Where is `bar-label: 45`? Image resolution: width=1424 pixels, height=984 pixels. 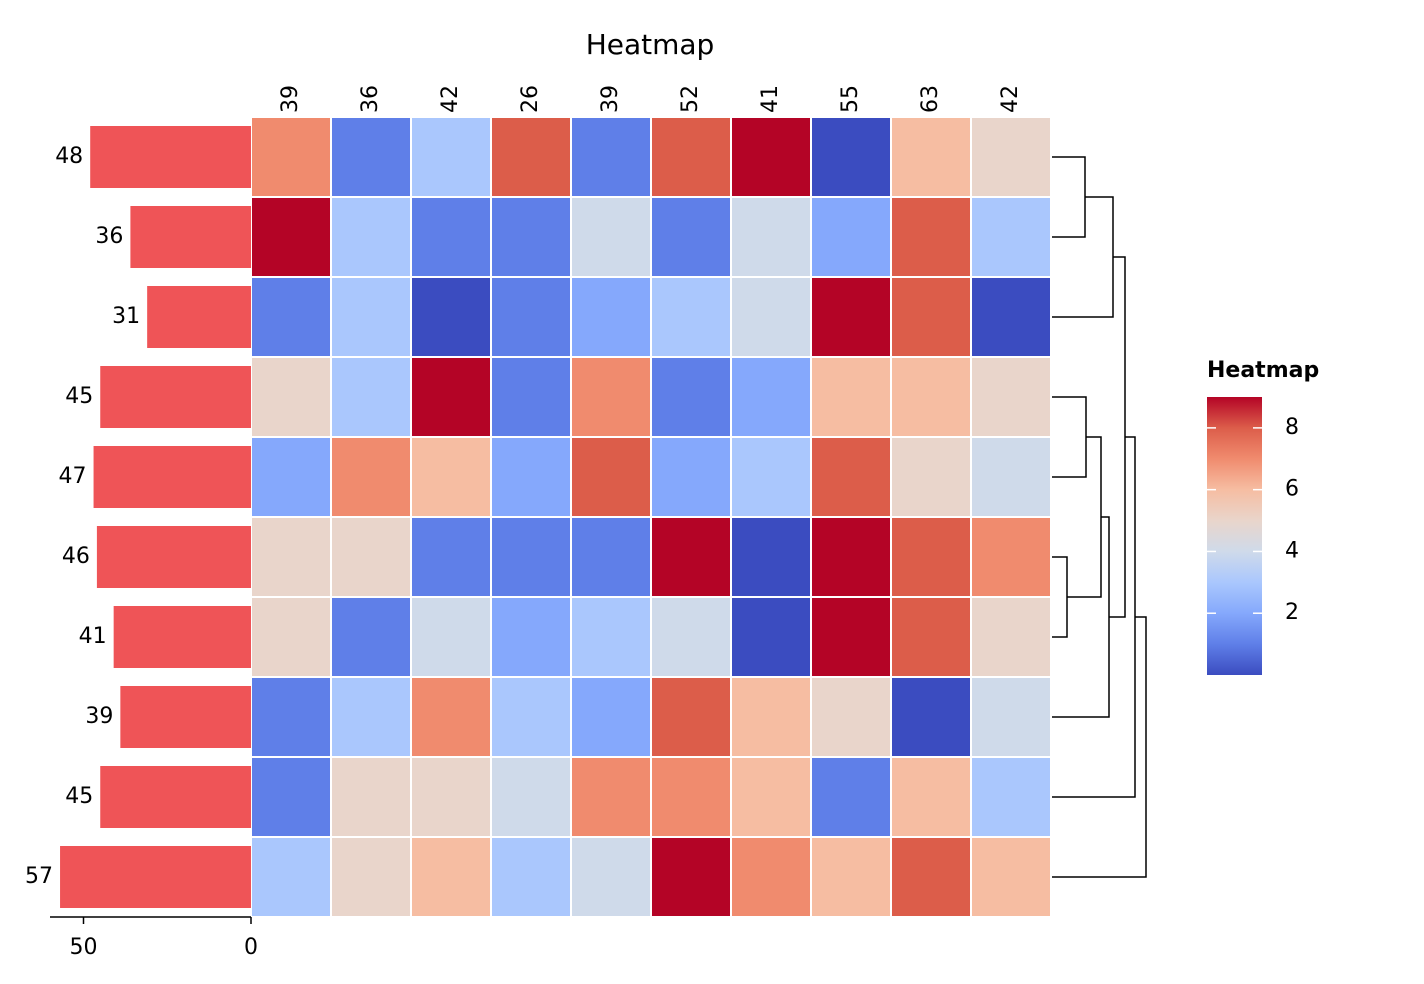
bar-label: 45 is located at coordinates (79, 796).